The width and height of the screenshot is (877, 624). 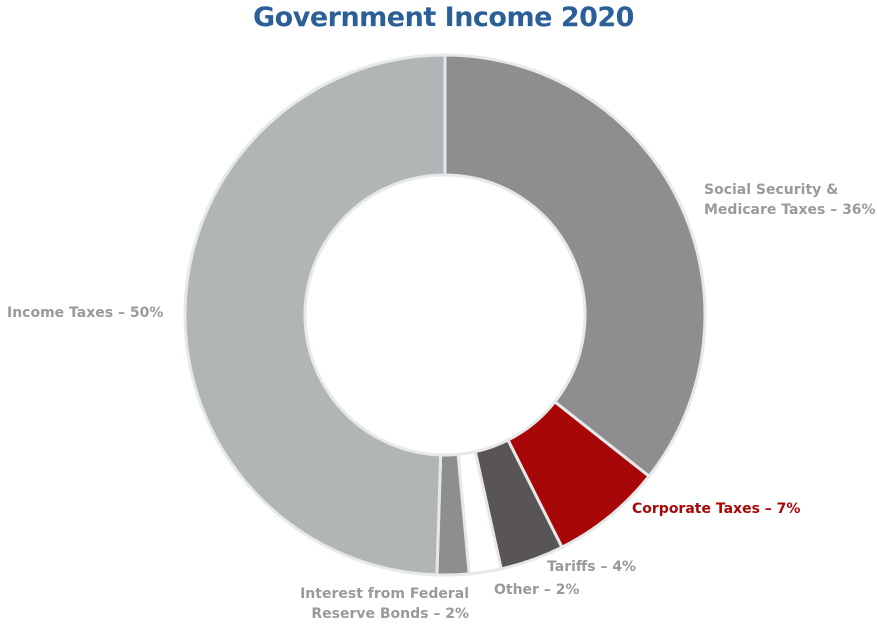 I want to click on label-interest-from-federal-reserve-bonds: Interest from Federal Reserve Bonds – 2%, so click(x=384, y=604).